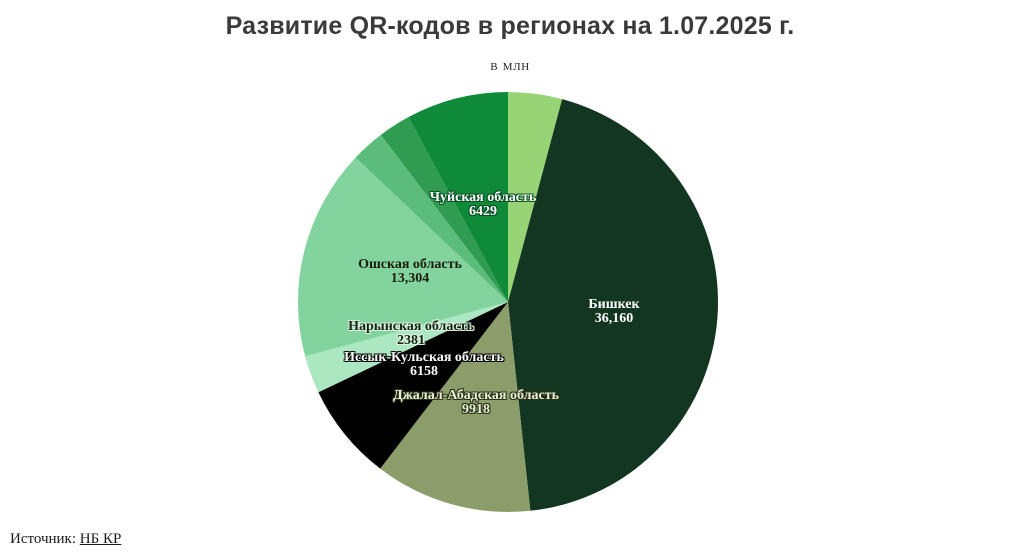 This screenshot has height=559, width=1020. Describe the element at coordinates (45, 539) in the screenshot. I see `source-prefix: Источник:` at that location.